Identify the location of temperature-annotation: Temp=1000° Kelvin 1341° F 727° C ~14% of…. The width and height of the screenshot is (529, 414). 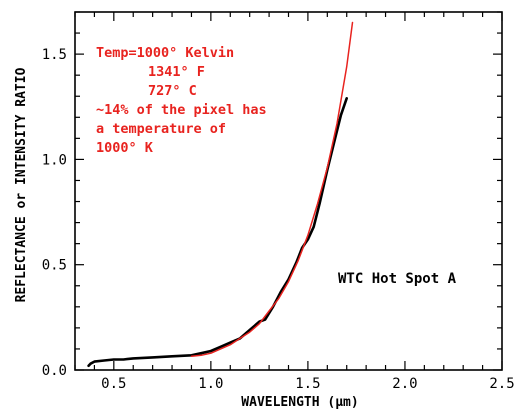
(181, 100).